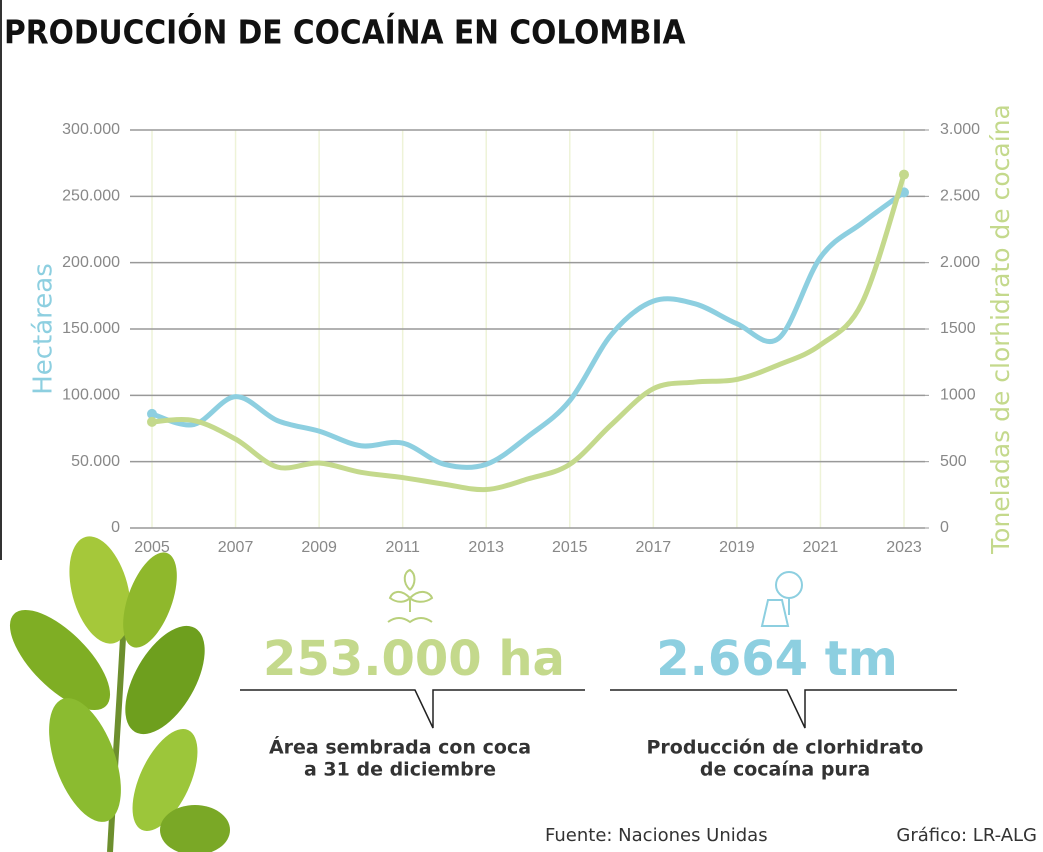  Describe the element at coordinates (91, 328) in the screenshot. I see `y-tick-label: 150.000` at that location.